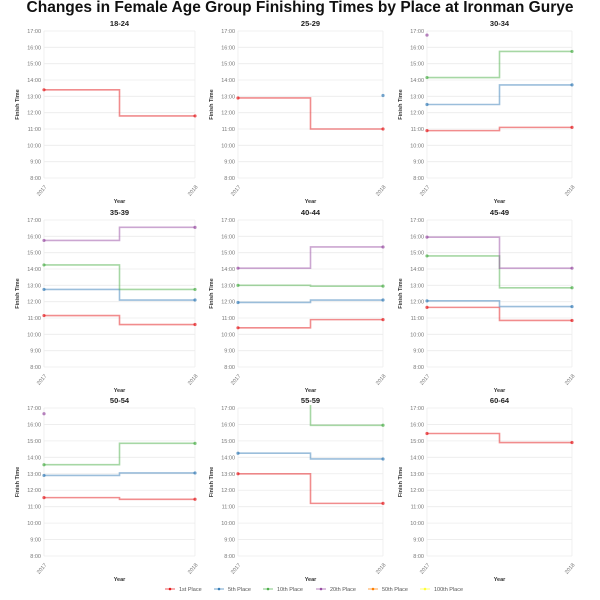 The height and width of the screenshot is (600, 600). I want to click on legend-item: 5th Place, so click(232, 590).